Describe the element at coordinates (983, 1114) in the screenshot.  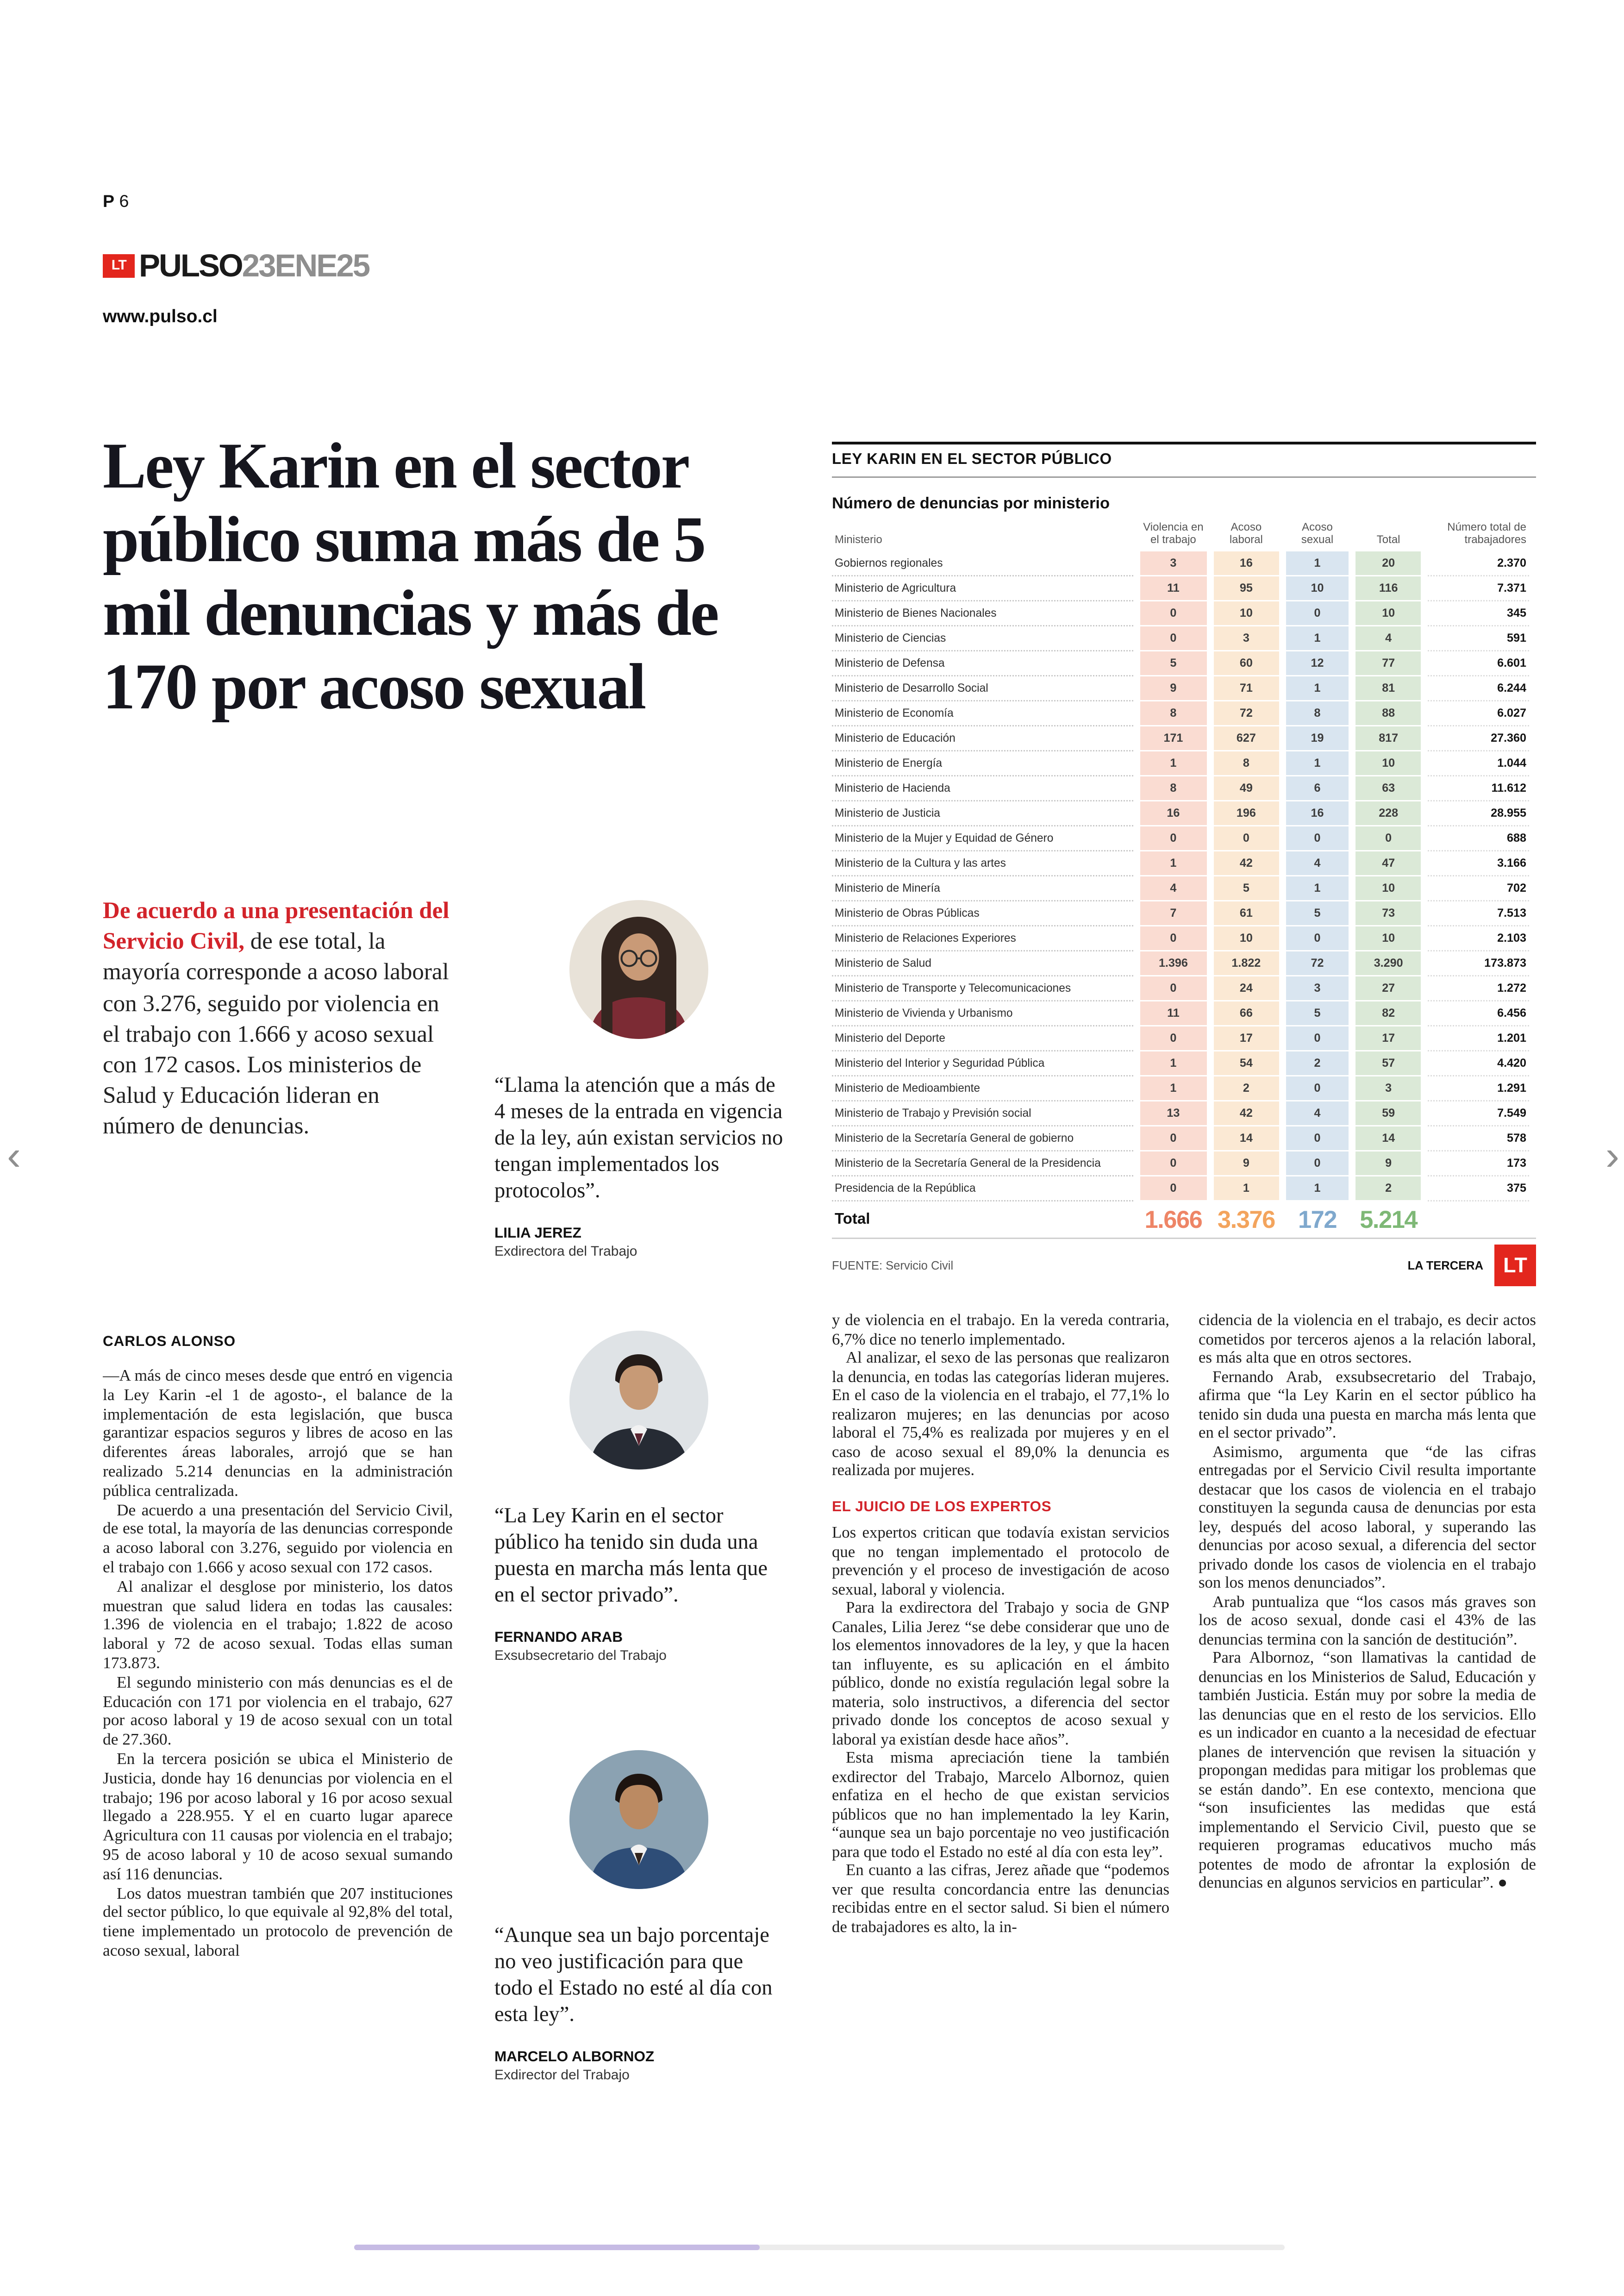
I see `cell-ministerio: Ministerio de Trabajo y Previsión social` at that location.